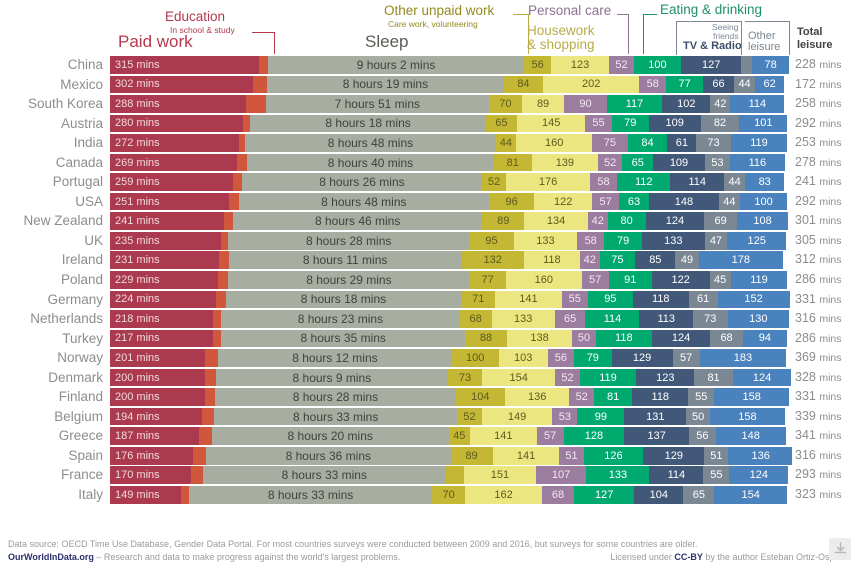 The height and width of the screenshot is (574, 857). What do you see at coordinates (362, 182) in the screenshot?
I see `bar-segment-sleep: 8 hours 26 mins` at bounding box center [362, 182].